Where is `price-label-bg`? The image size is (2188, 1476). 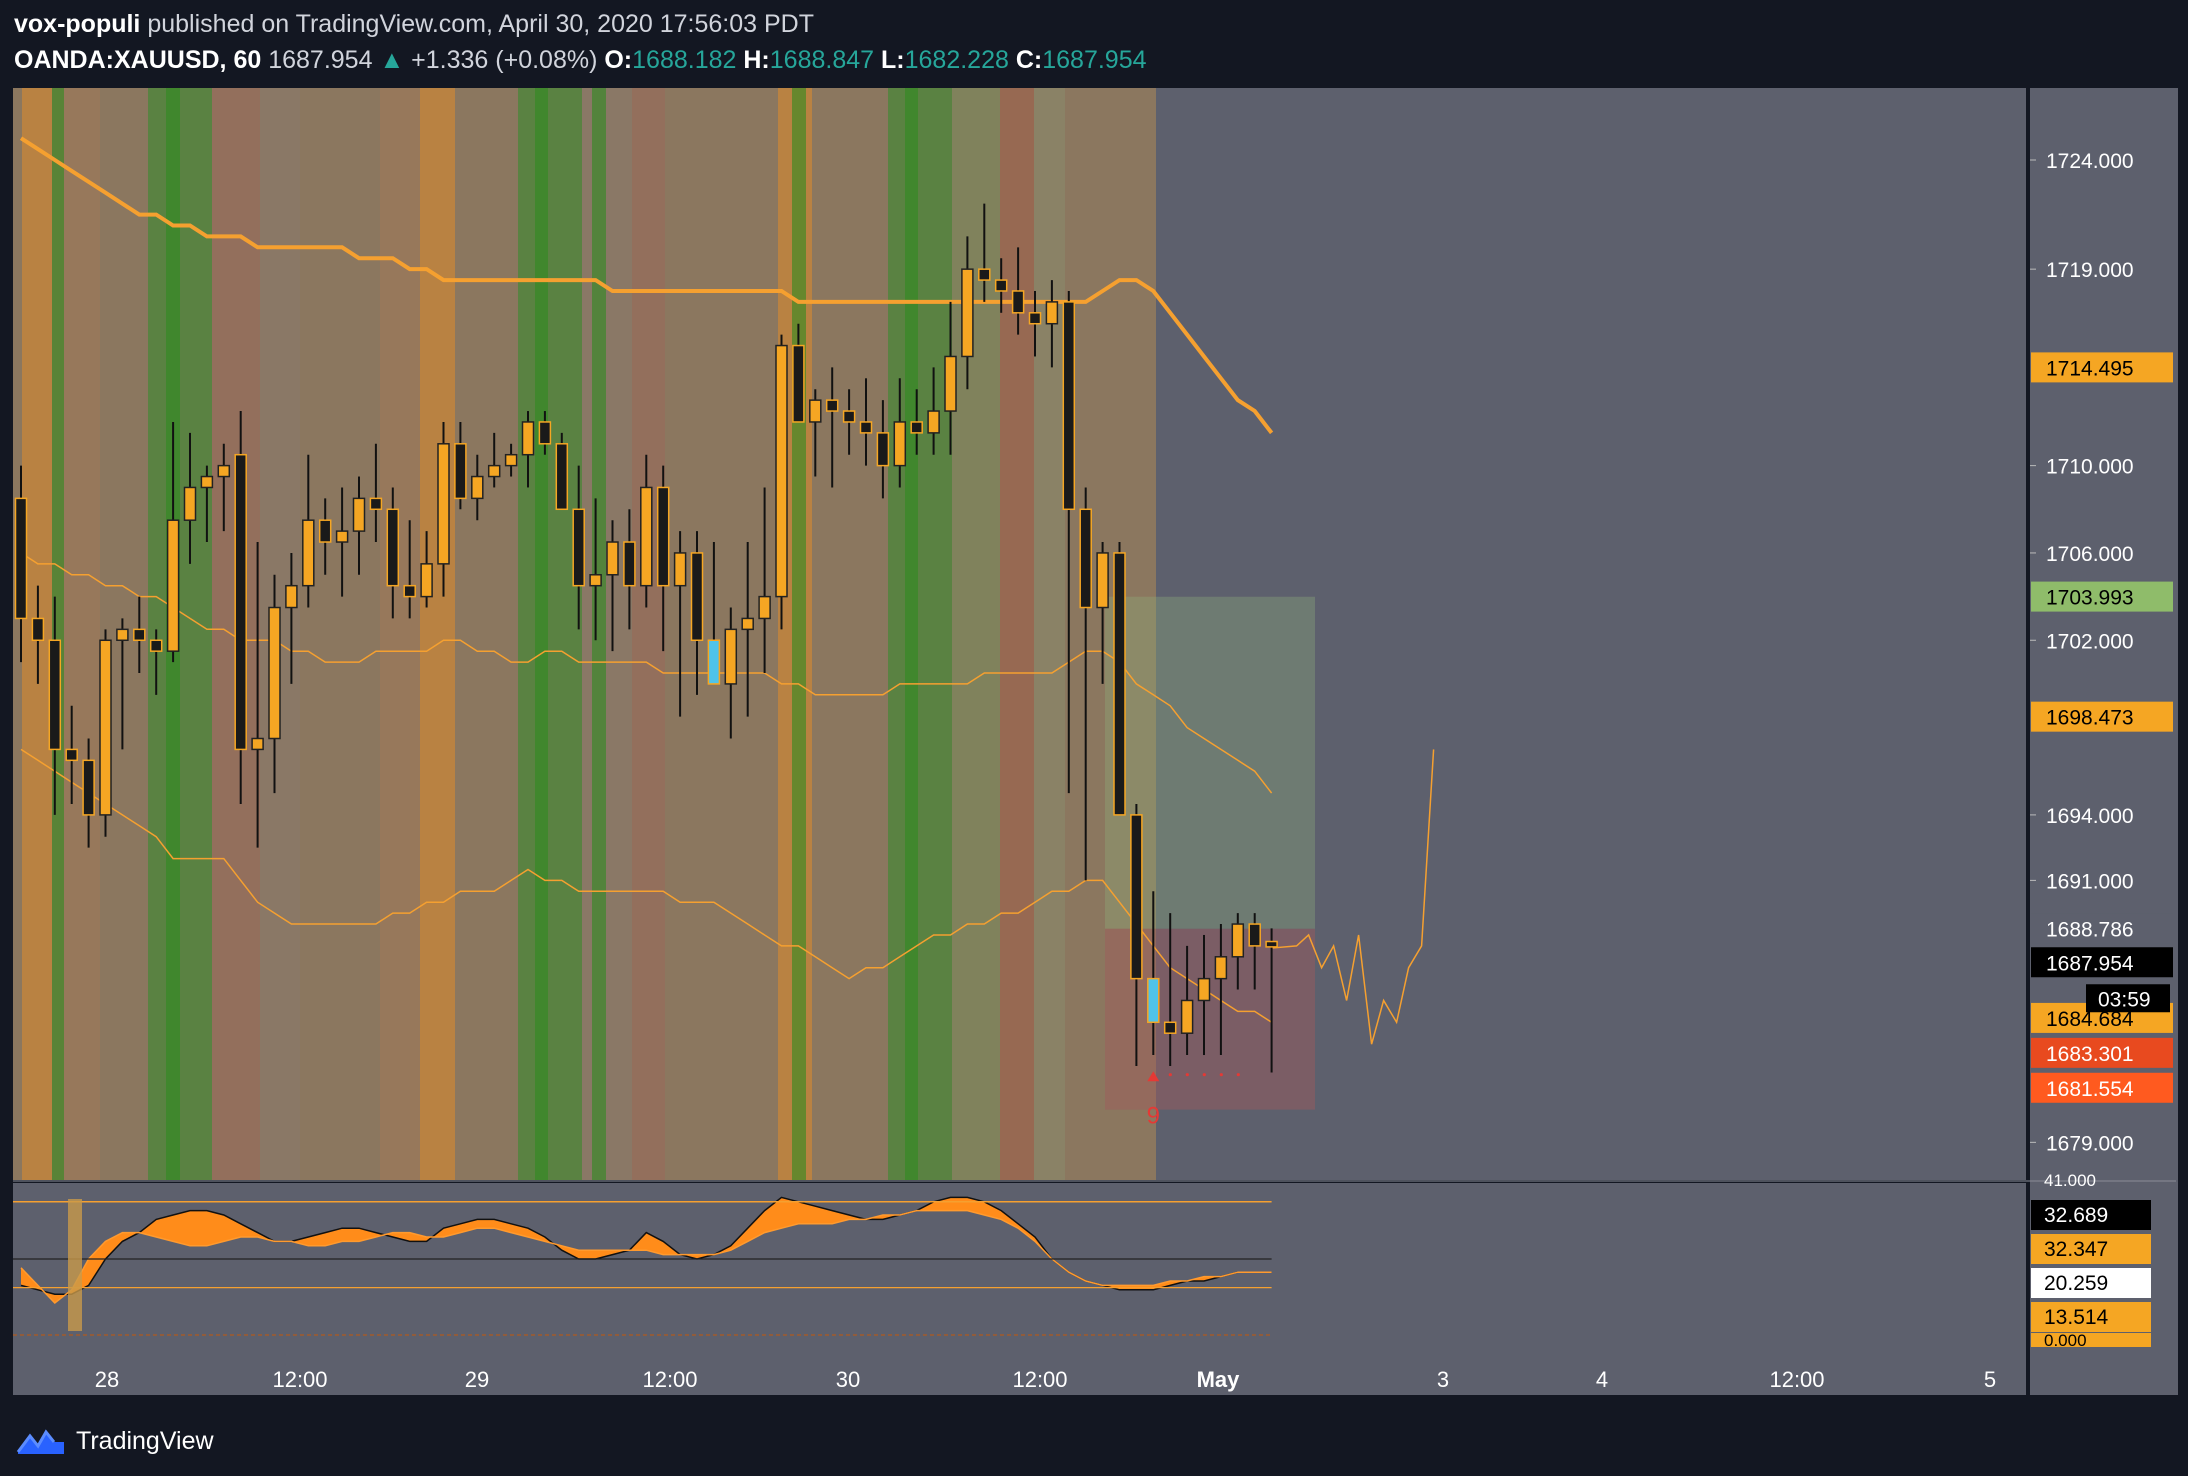
price-label-bg is located at coordinates (2102, 596).